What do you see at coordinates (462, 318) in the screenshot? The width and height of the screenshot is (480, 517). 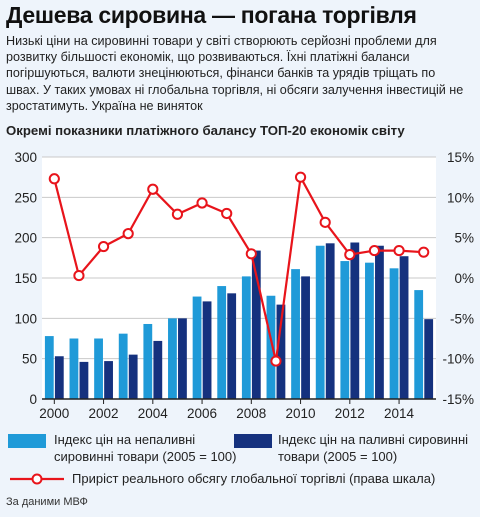 I see `y-right-tick-label: -5%` at bounding box center [462, 318].